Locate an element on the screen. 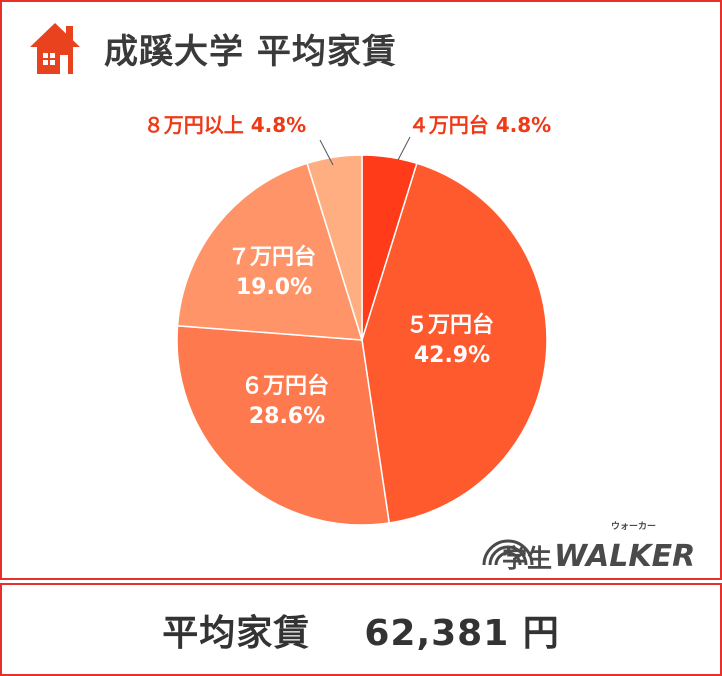  logo-ruby-text: ウォーカー is located at coordinates (633, 526).